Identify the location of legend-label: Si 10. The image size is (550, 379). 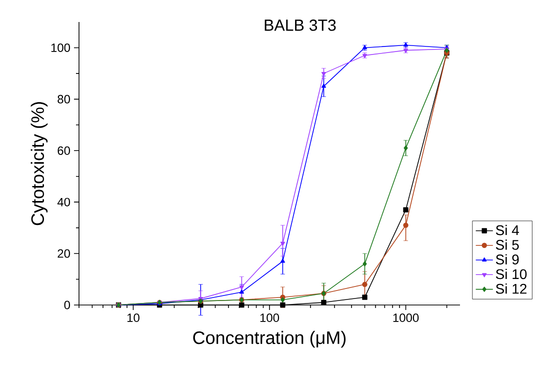
(511, 274).